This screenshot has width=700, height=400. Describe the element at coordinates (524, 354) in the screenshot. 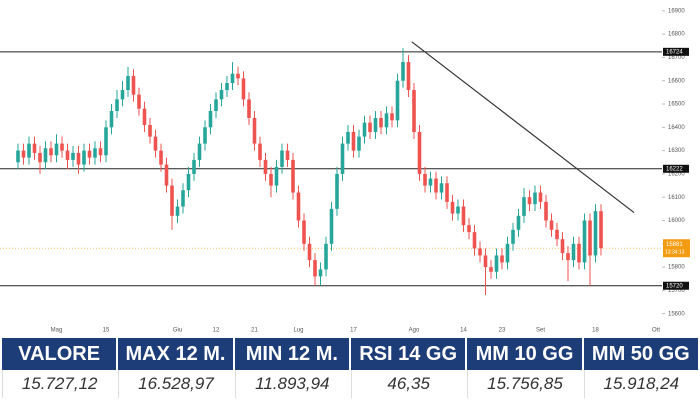

I see `header-cell: MM 10 GG` at that location.